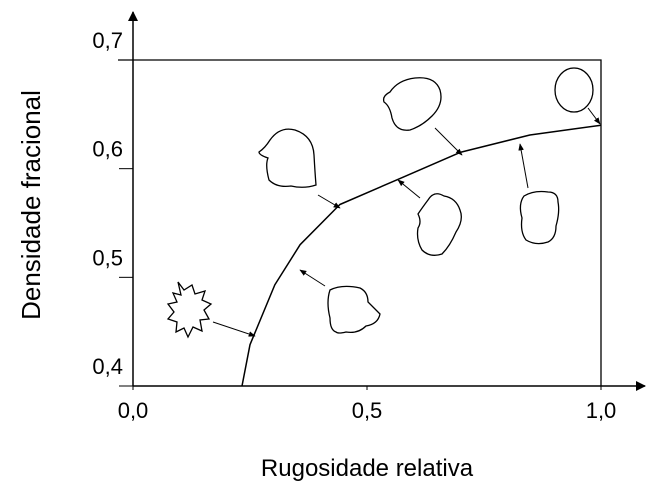 The height and width of the screenshot is (493, 650). Describe the element at coordinates (107, 149) in the screenshot. I see `y-tick-label: 0,6` at that location.